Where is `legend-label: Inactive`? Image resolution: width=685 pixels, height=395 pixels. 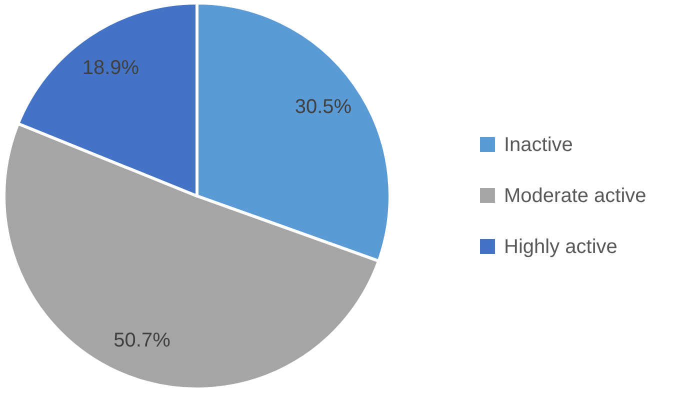 legend-label: Inactive is located at coordinates (538, 145).